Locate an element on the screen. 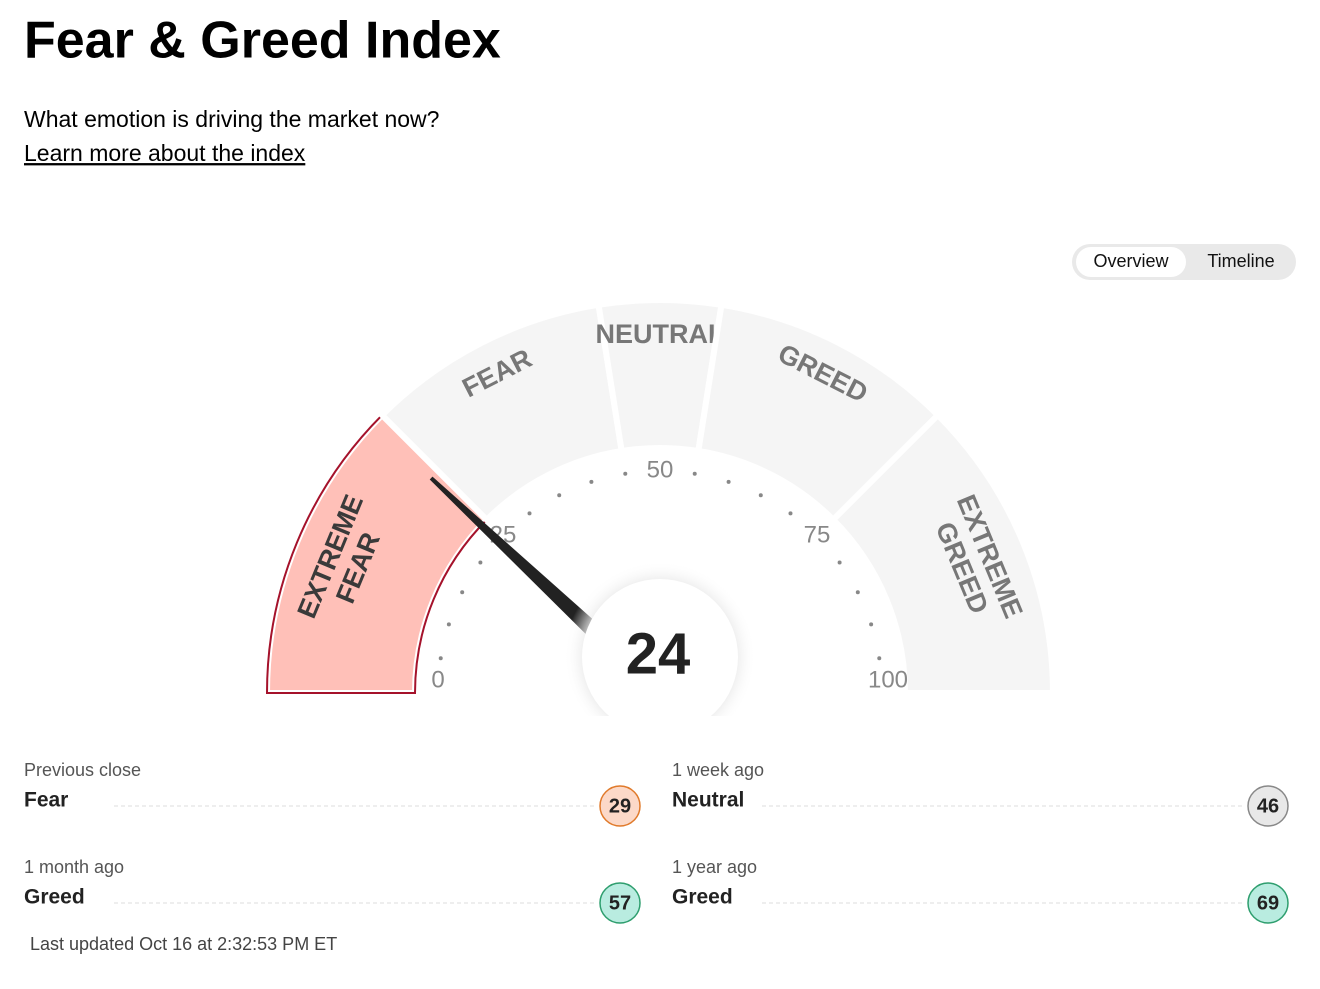  tab-active-bg is located at coordinates (1131, 262).